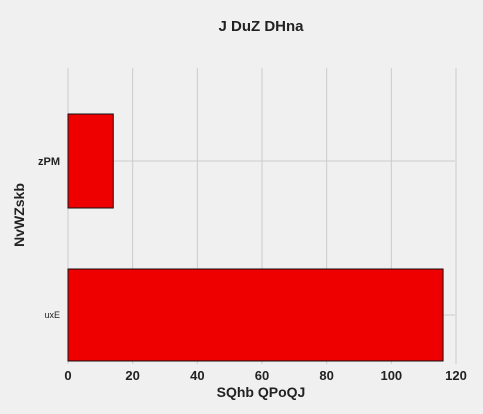  Describe the element at coordinates (49, 162) in the screenshot. I see `y-category-label: zPM` at that location.